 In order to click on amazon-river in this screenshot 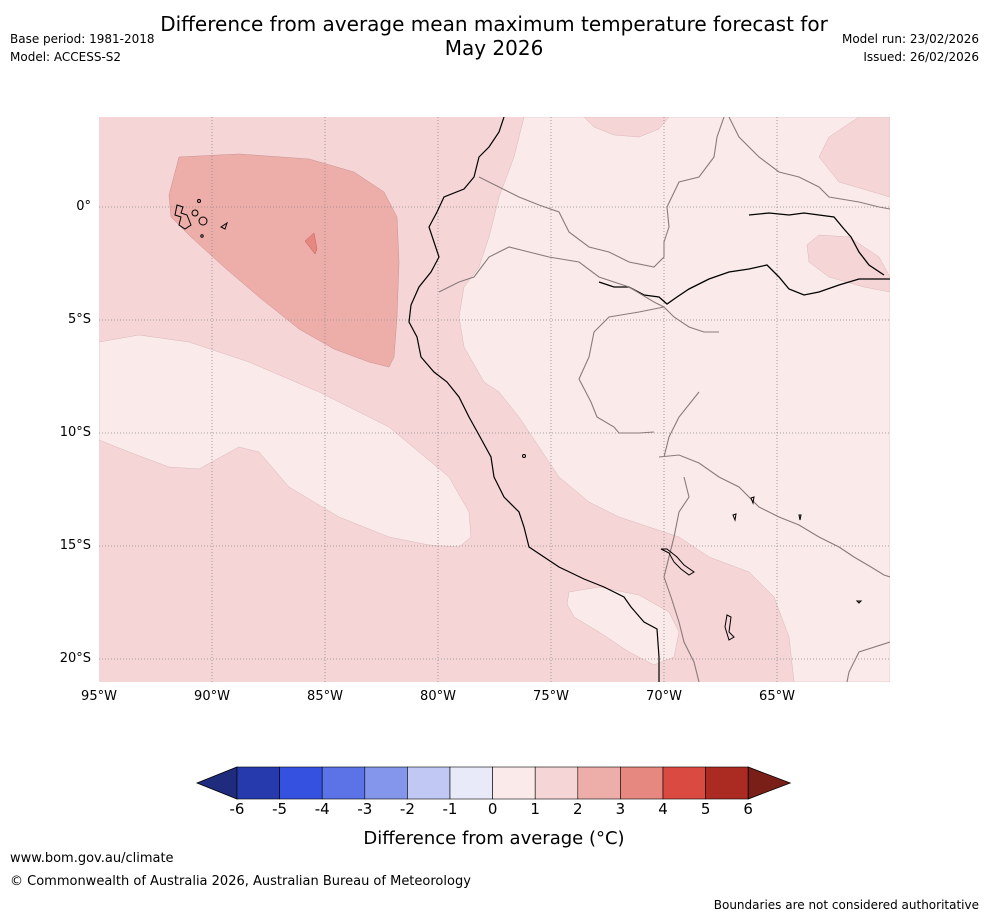, I will do `click(744, 284)`.